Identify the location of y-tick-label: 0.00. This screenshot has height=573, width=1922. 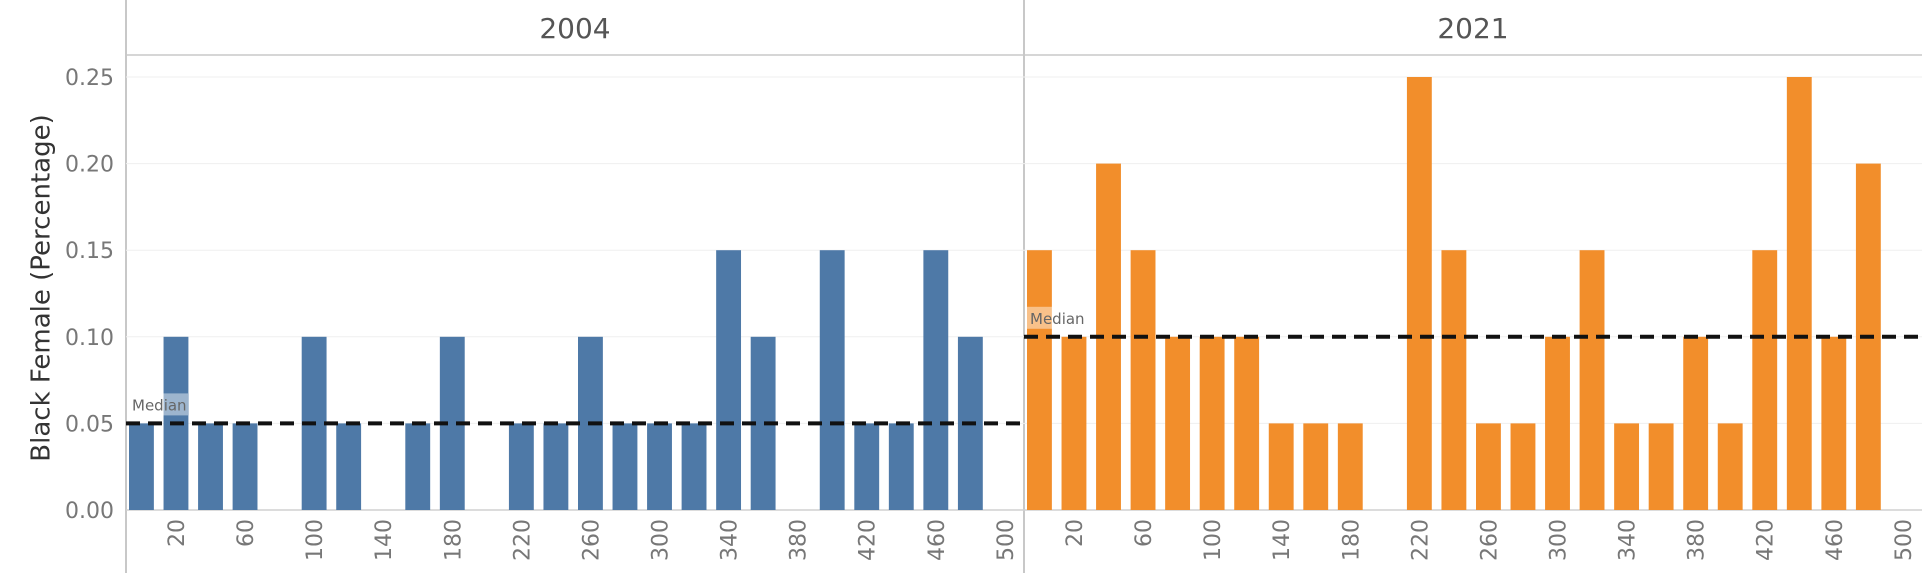
(89, 511).